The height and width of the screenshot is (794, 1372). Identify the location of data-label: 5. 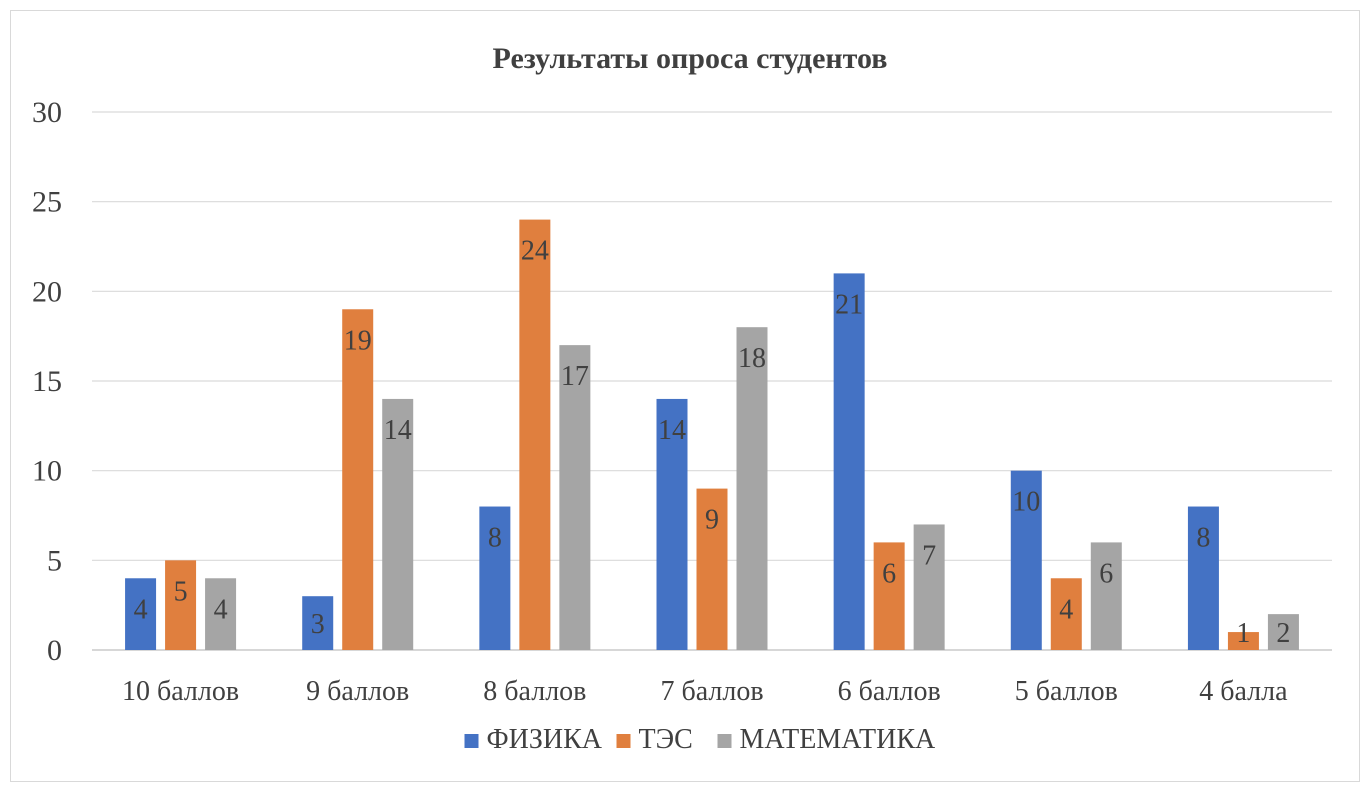
(181, 591).